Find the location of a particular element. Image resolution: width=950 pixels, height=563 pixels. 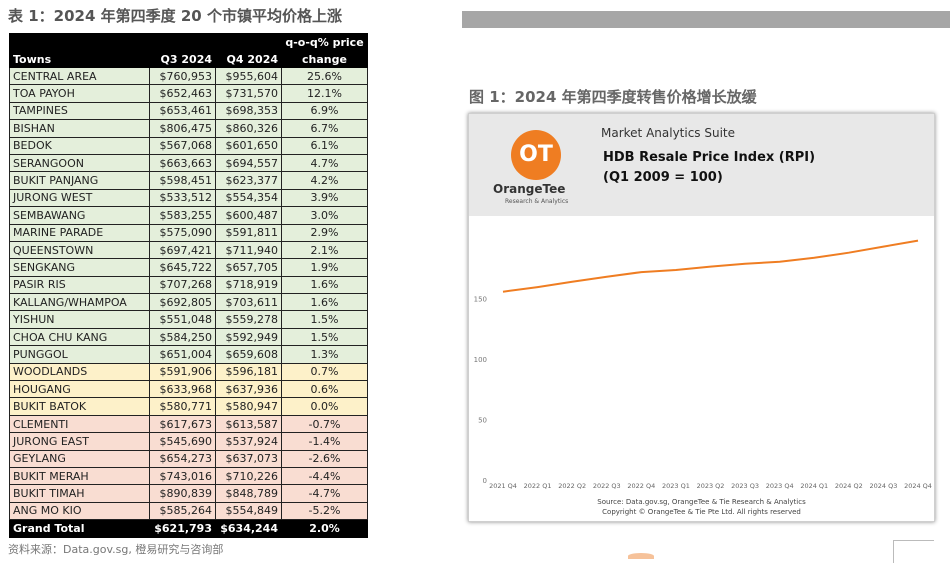

change-cell: 1.3% is located at coordinates (324, 354).